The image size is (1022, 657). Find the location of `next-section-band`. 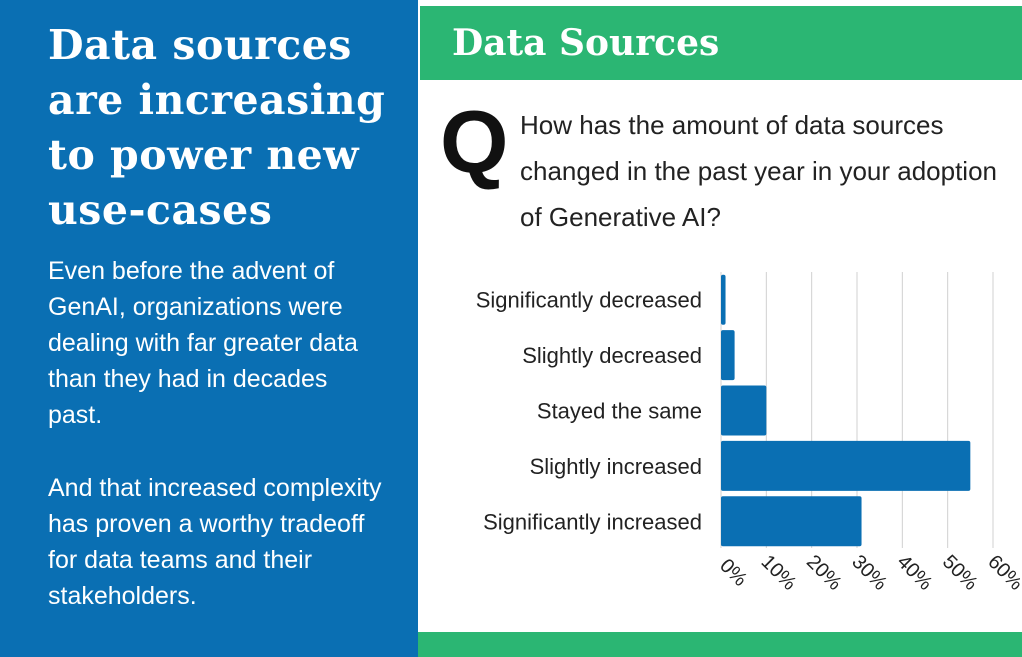

next-section-band is located at coordinates (720, 644).